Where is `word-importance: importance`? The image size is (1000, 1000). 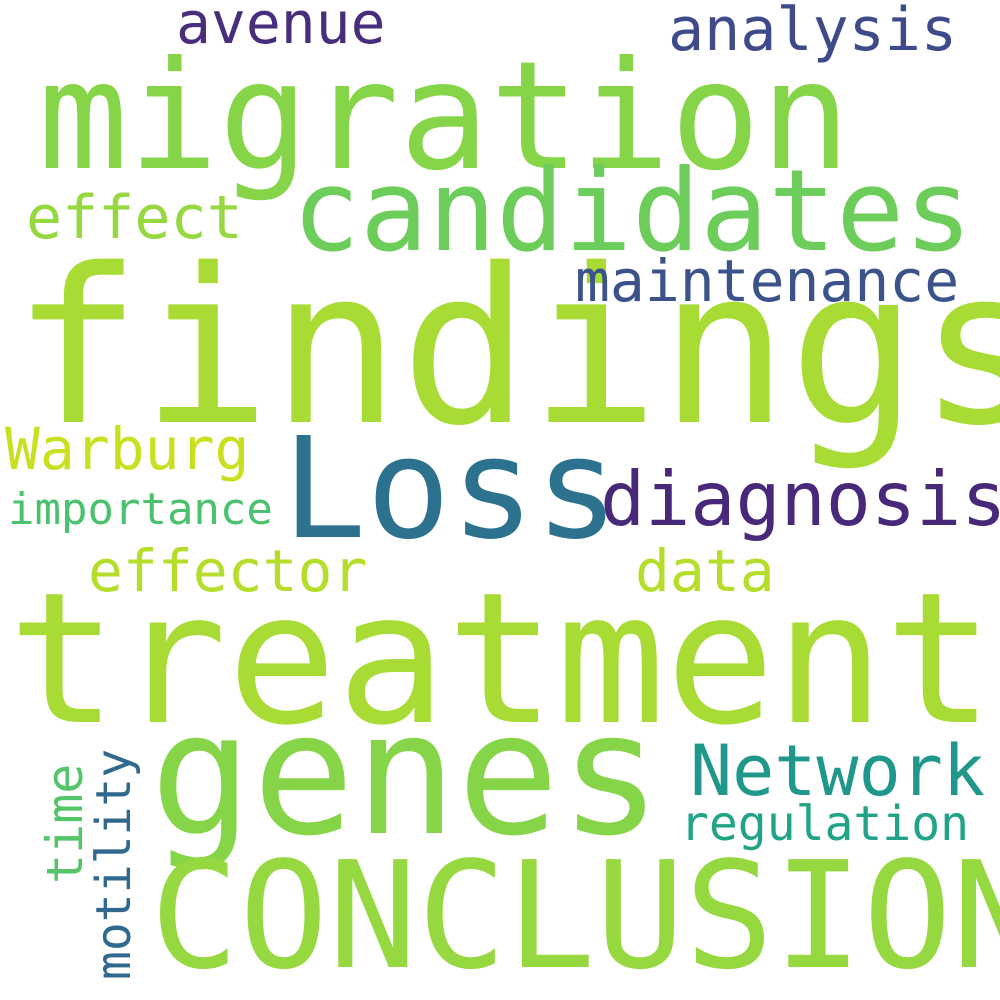
word-importance: importance is located at coordinates (140, 509).